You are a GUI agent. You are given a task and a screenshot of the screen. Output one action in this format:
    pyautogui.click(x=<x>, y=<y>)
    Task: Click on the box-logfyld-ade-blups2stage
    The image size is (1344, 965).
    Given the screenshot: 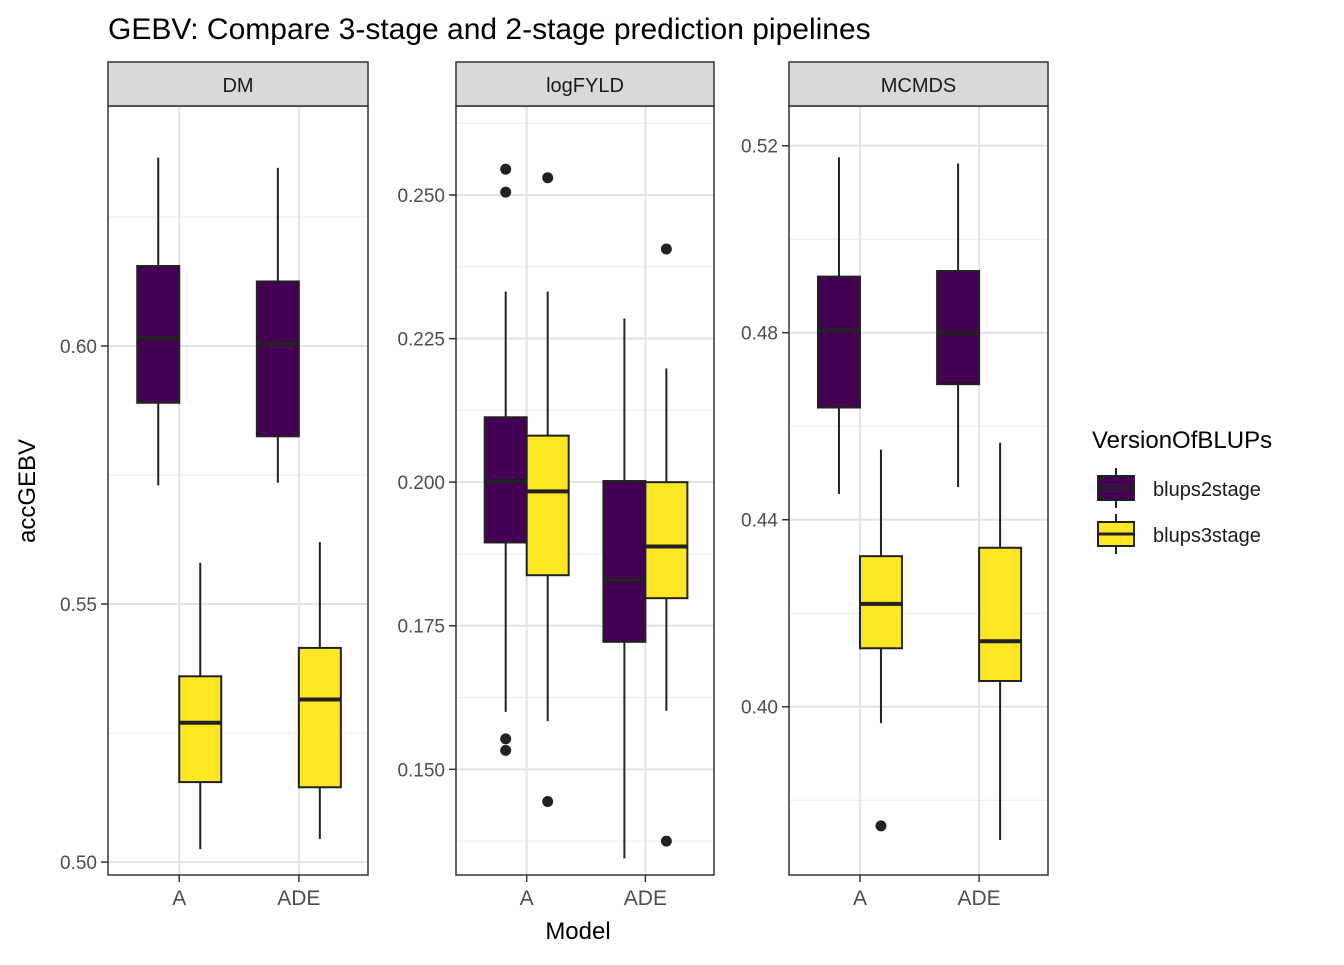 What is the action you would take?
    pyautogui.click(x=624, y=588)
    